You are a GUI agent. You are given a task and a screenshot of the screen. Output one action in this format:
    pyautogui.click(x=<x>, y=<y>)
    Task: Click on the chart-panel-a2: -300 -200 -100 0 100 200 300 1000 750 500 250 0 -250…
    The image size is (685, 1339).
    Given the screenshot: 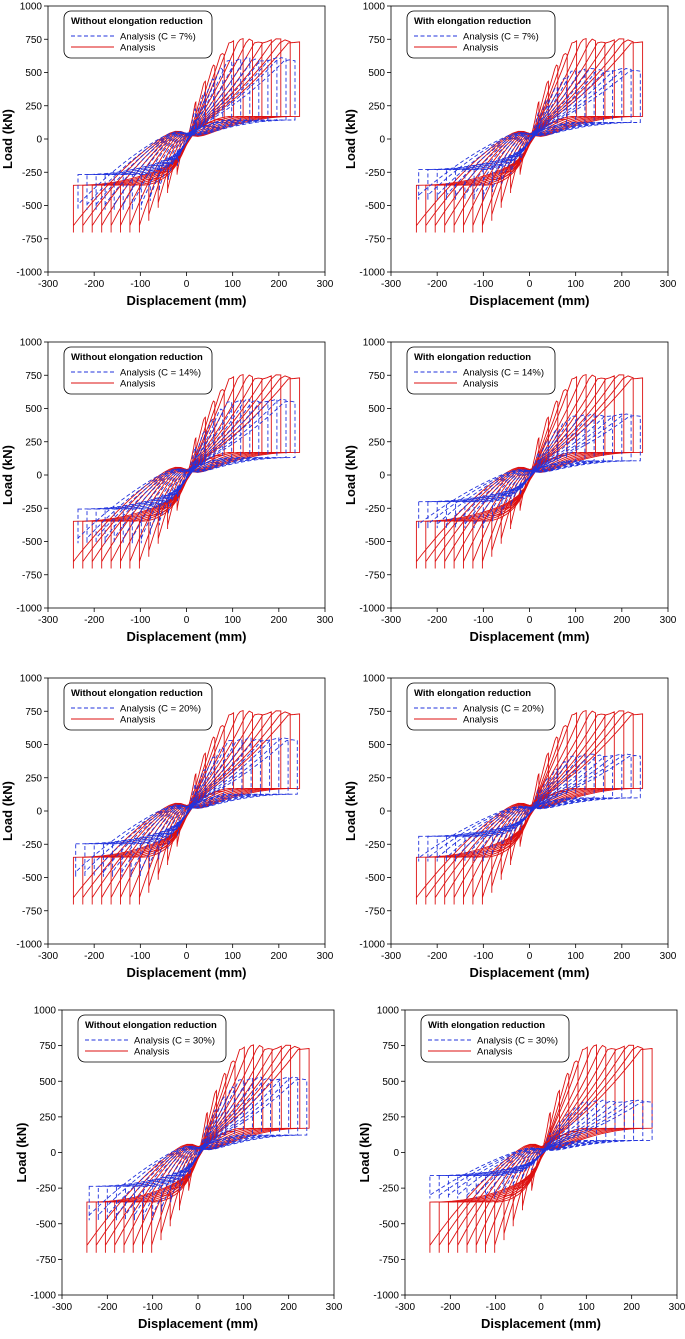 What is the action you would take?
    pyautogui.click(x=171, y=494)
    